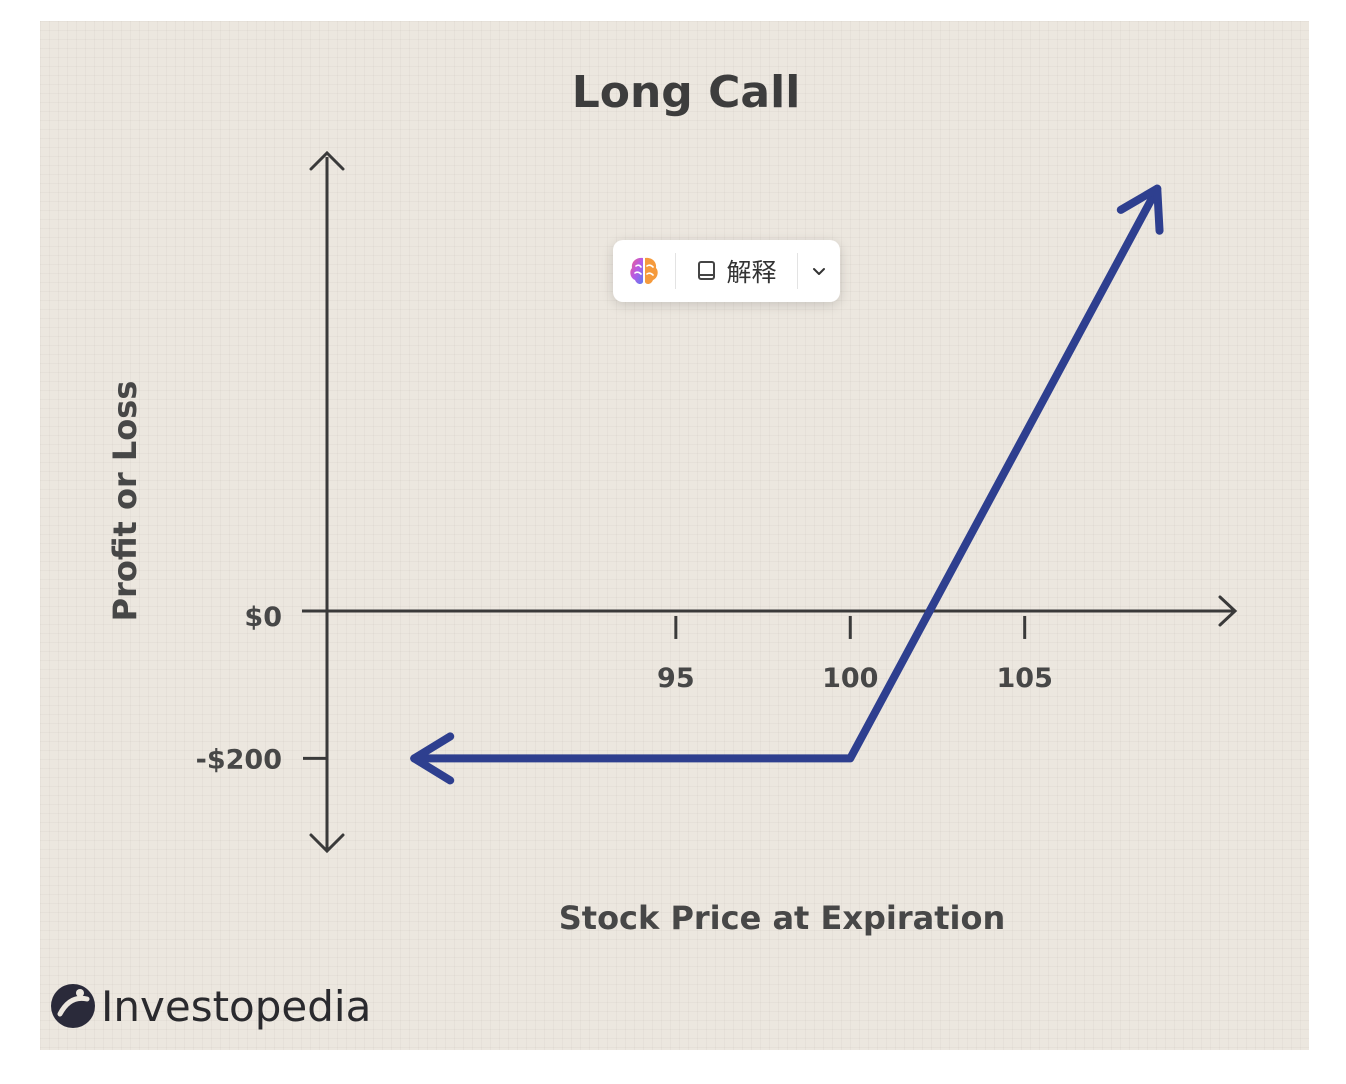 The image size is (1346, 1084). I want to click on y-axis, so click(327, 502).